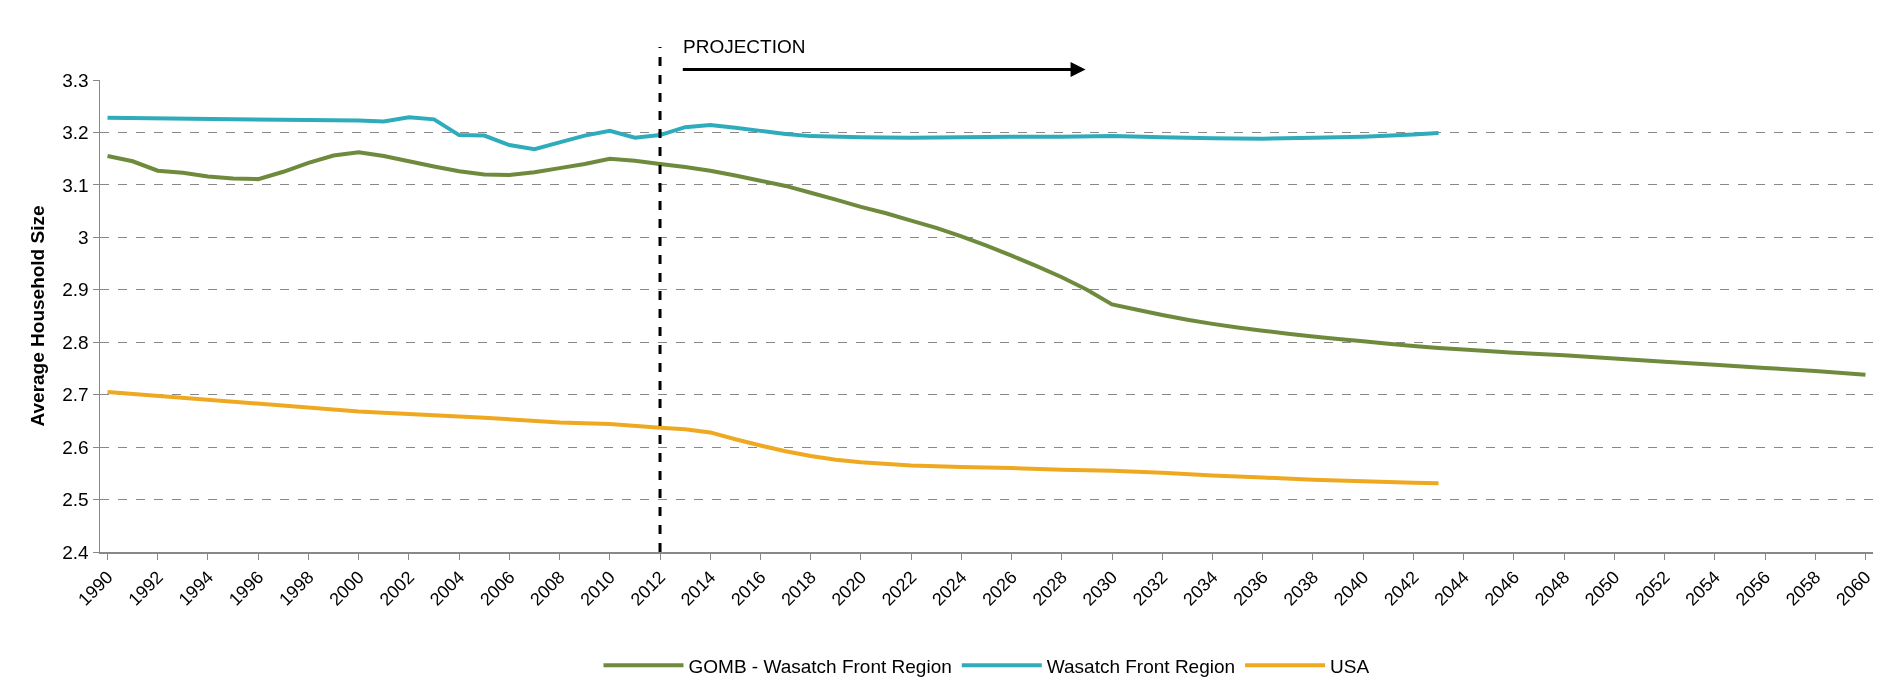 The width and height of the screenshot is (1885, 696). I want to click on y-tick-label: 3.2, so click(75, 133).